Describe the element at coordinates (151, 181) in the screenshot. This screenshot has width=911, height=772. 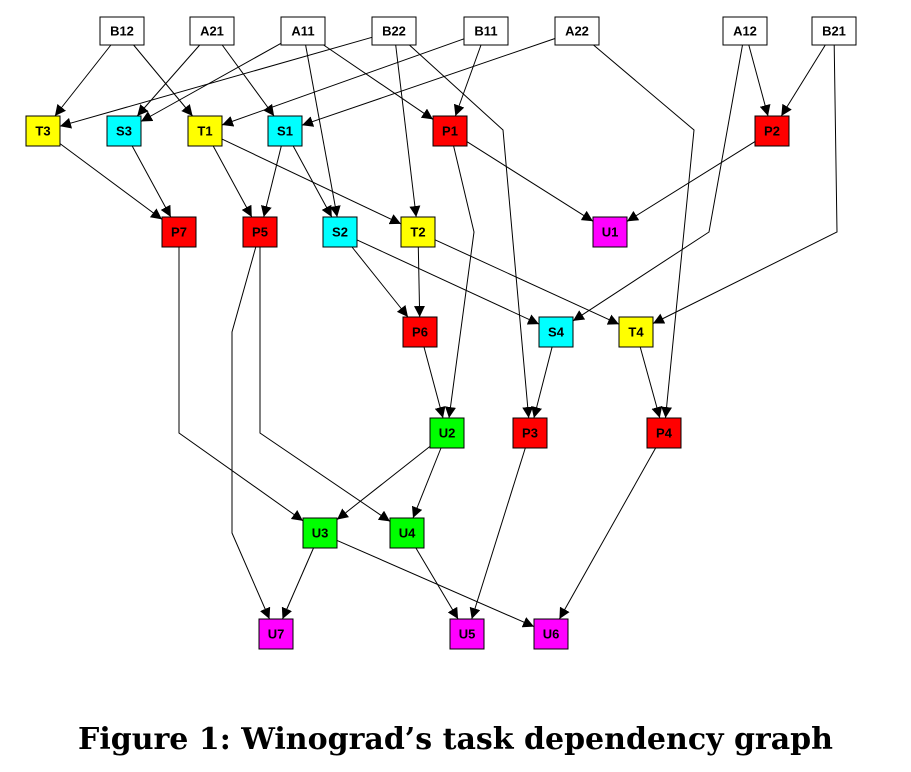
I see `edge-s3-to-p7` at that location.